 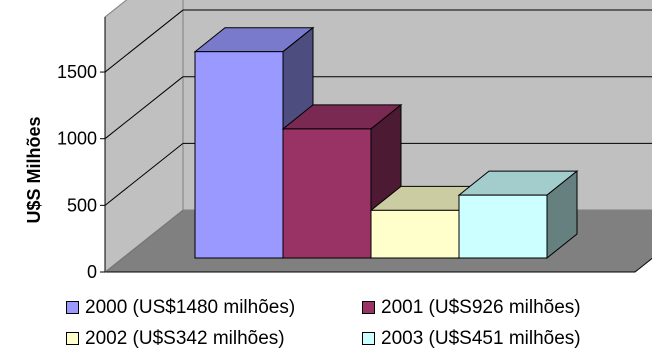 What do you see at coordinates (77, 172) in the screenshot?
I see `y-tick-labels: 0 500 1000 1500` at bounding box center [77, 172].